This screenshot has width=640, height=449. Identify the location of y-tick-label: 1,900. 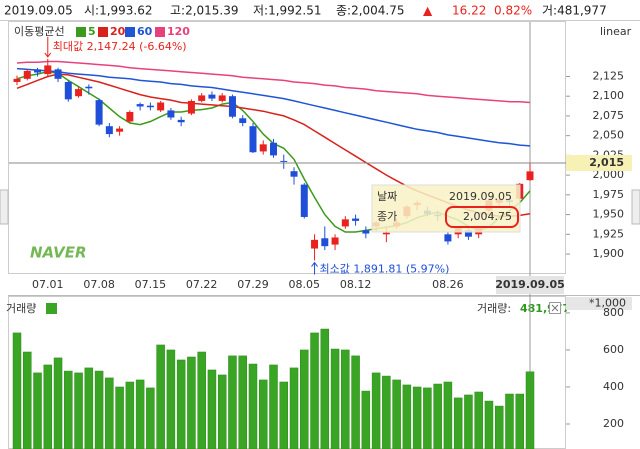
(609, 253).